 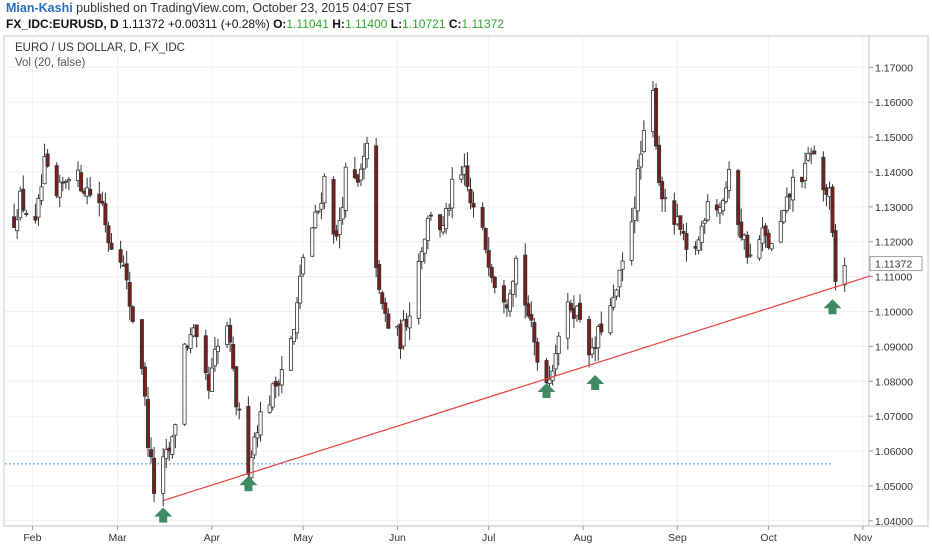 I want to click on price-tick-label: 1.06000, so click(x=894, y=452).